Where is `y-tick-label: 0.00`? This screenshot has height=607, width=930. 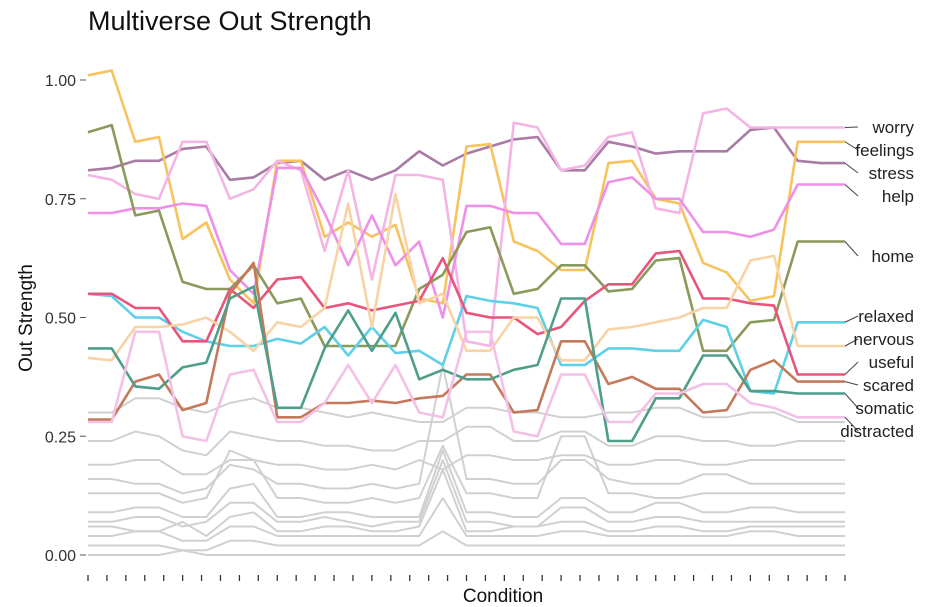
y-tick-label: 0.00 is located at coordinates (60, 556).